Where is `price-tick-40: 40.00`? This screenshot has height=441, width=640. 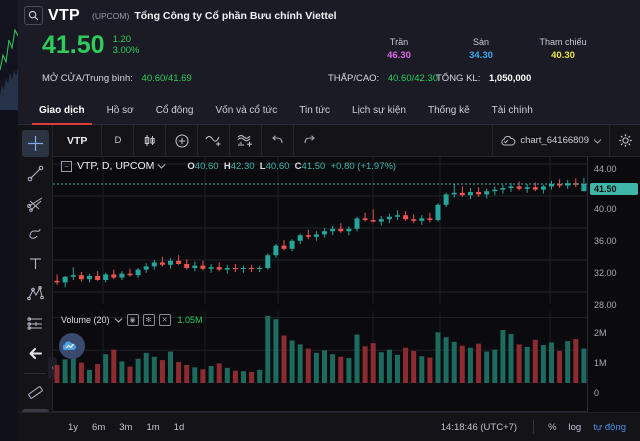 price-tick-40: 40.00 is located at coordinates (605, 209).